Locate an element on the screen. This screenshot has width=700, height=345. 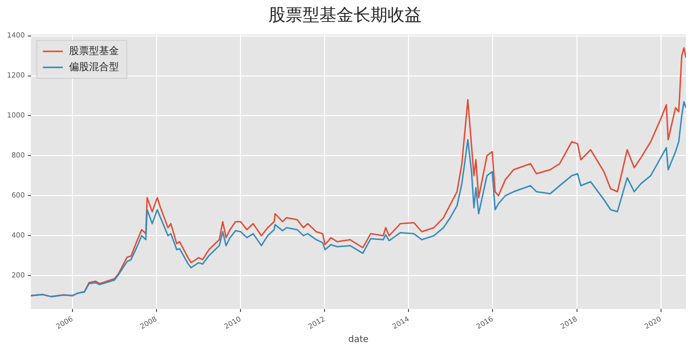
legend-label: 股票型基金 is located at coordinates (93, 50).